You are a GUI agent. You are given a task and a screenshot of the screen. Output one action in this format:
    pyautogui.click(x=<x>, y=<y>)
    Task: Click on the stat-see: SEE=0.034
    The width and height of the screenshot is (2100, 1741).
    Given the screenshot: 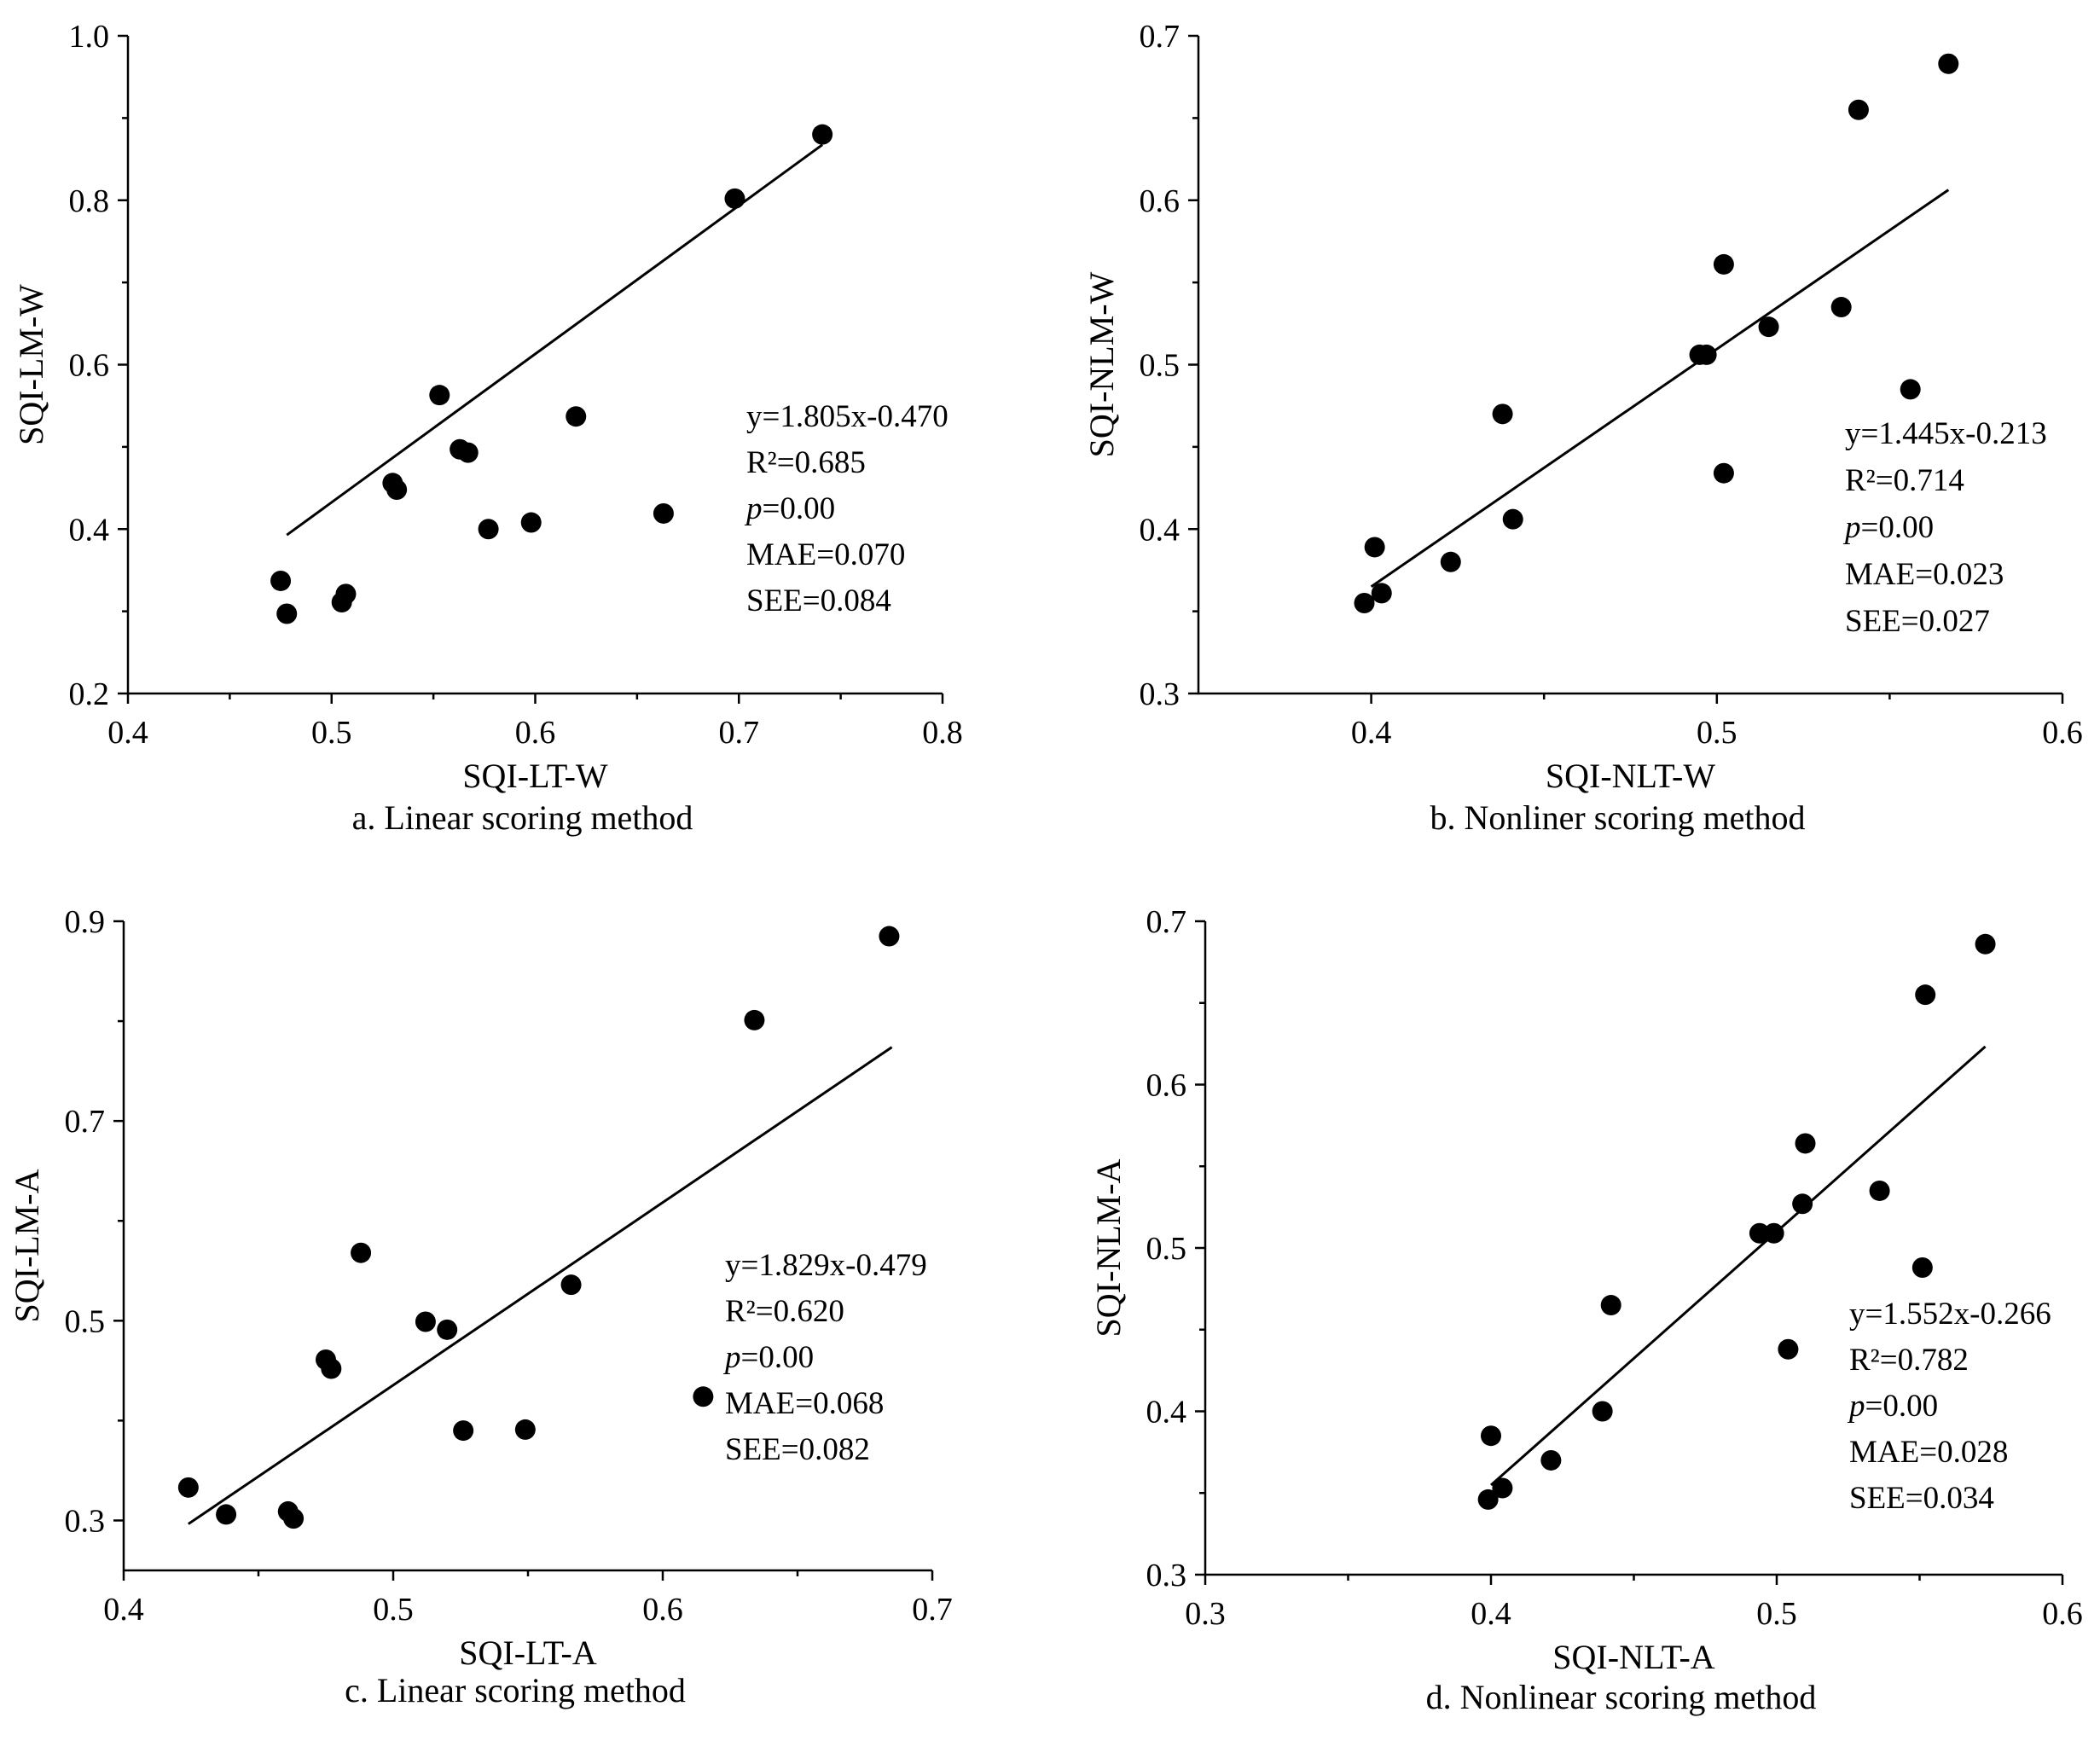 What is the action you would take?
    pyautogui.click(x=1921, y=1498)
    